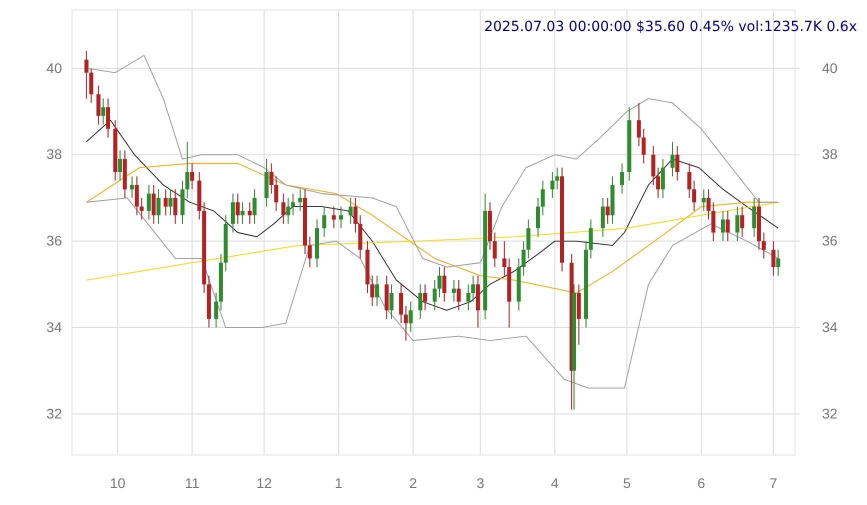 The height and width of the screenshot is (505, 867). Describe the element at coordinates (554, 482) in the screenshot. I see `x-tick-label: 4` at that location.